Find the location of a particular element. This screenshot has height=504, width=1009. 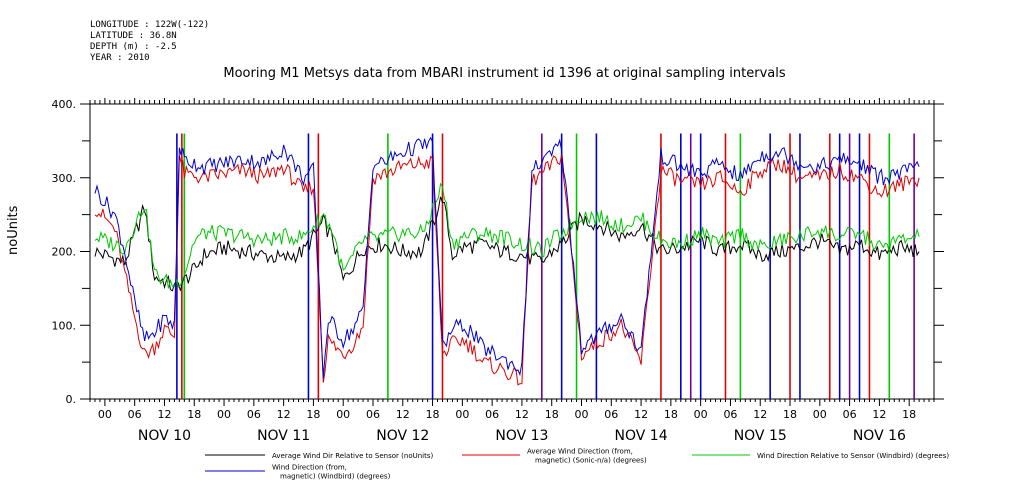

y-tick-label: 100. is located at coordinates (64, 325).